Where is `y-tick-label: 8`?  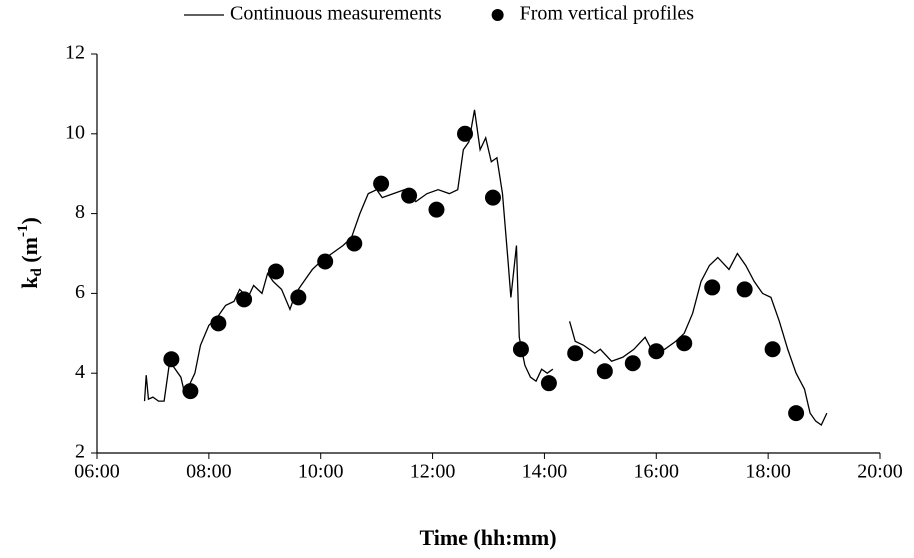 y-tick-label: 8 is located at coordinates (80, 212).